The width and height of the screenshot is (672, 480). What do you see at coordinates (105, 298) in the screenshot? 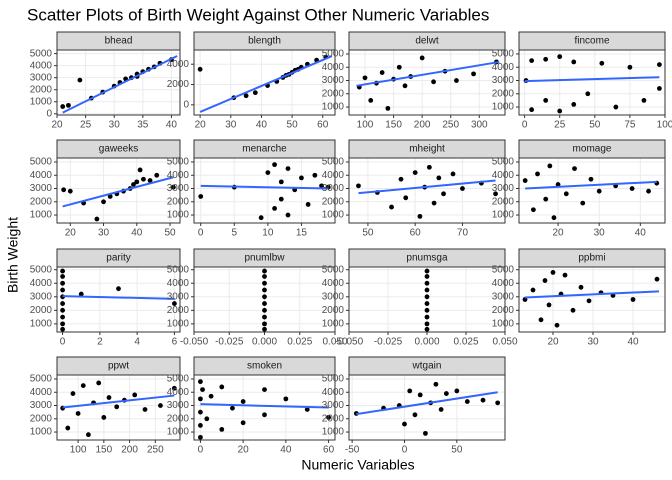
I see `facet-panel: 0 2 4 6 1000 2000 3000 4000 5000 parity` at bounding box center [105, 298].